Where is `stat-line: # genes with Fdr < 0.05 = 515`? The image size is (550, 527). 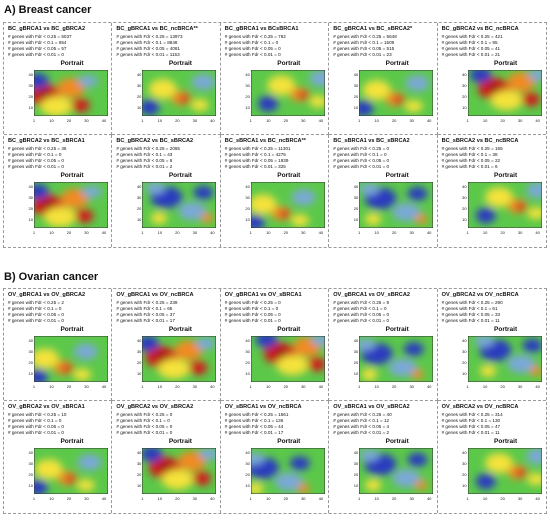 stat-line: # genes with Fdr < 0.05 = 515 is located at coordinates (364, 48).